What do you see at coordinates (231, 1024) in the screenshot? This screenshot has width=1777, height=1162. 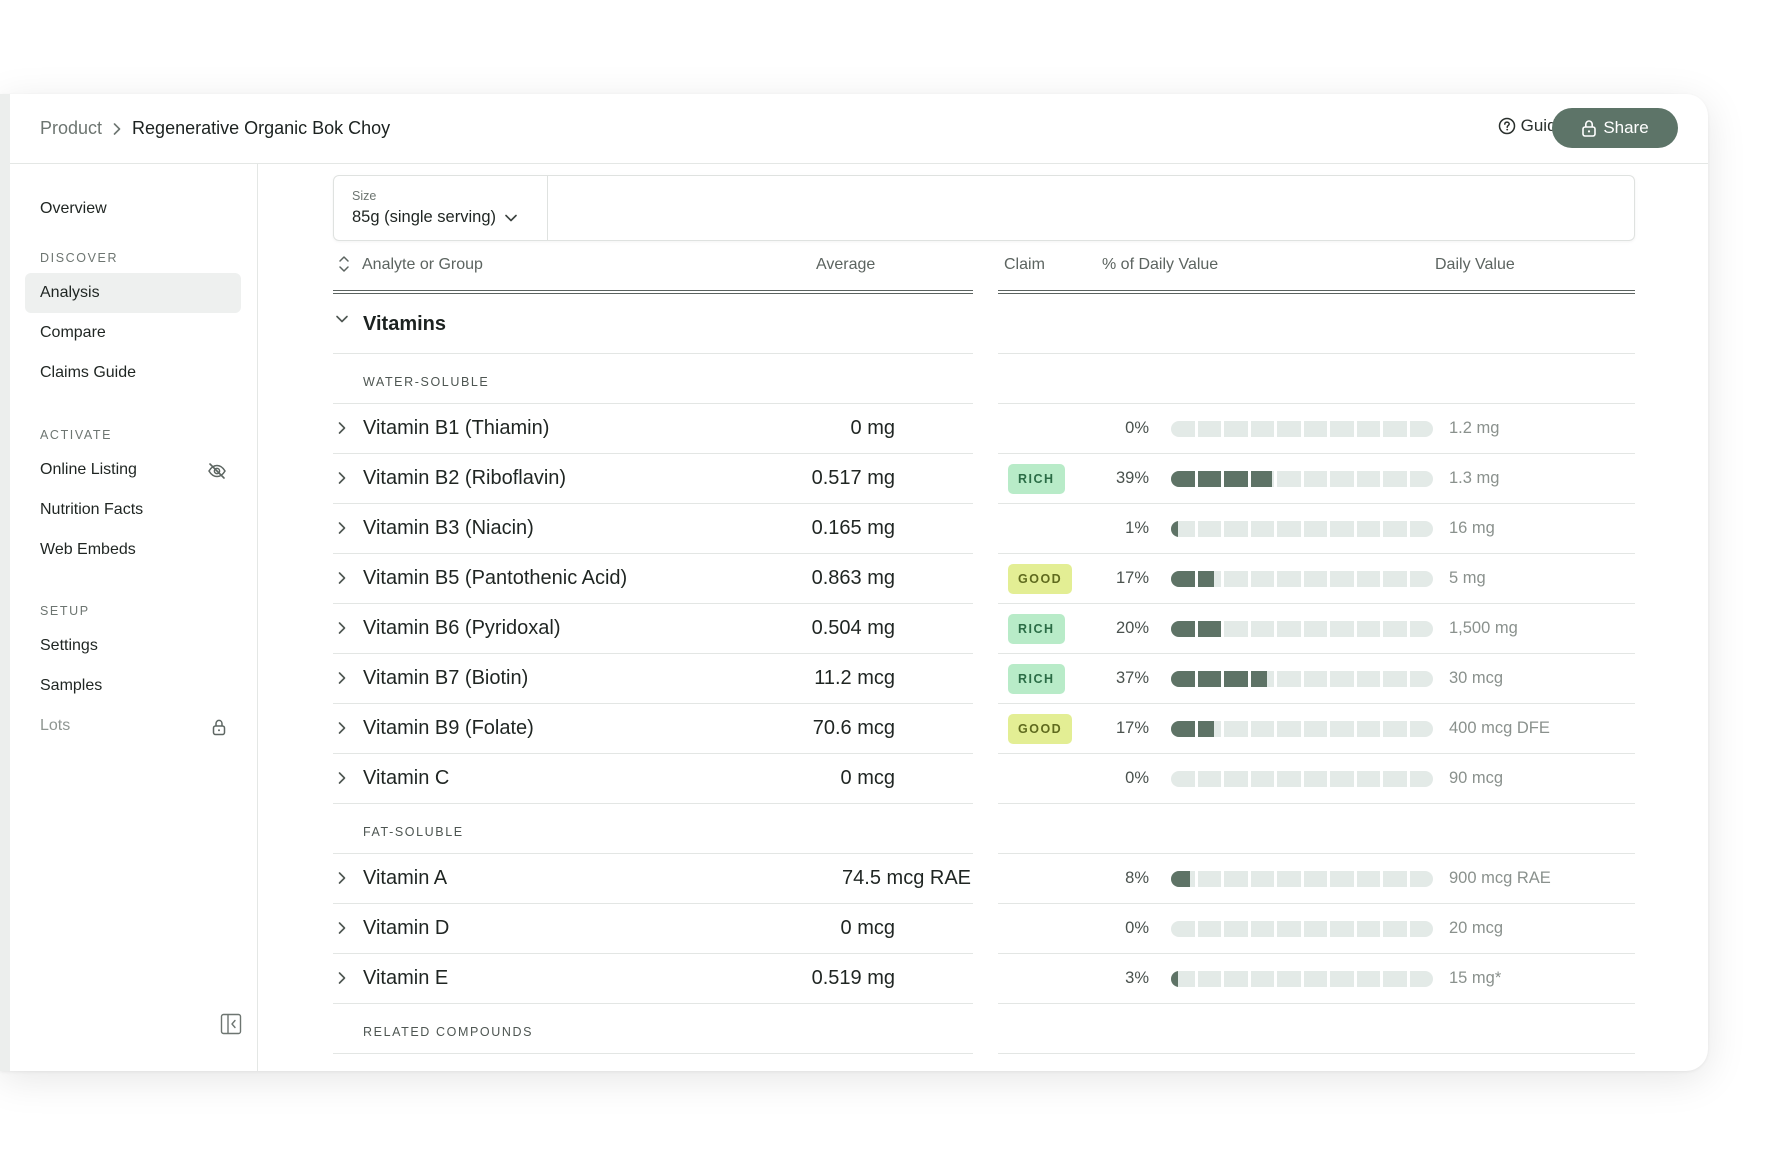 I see `collapse-sidebar-icon` at bounding box center [231, 1024].